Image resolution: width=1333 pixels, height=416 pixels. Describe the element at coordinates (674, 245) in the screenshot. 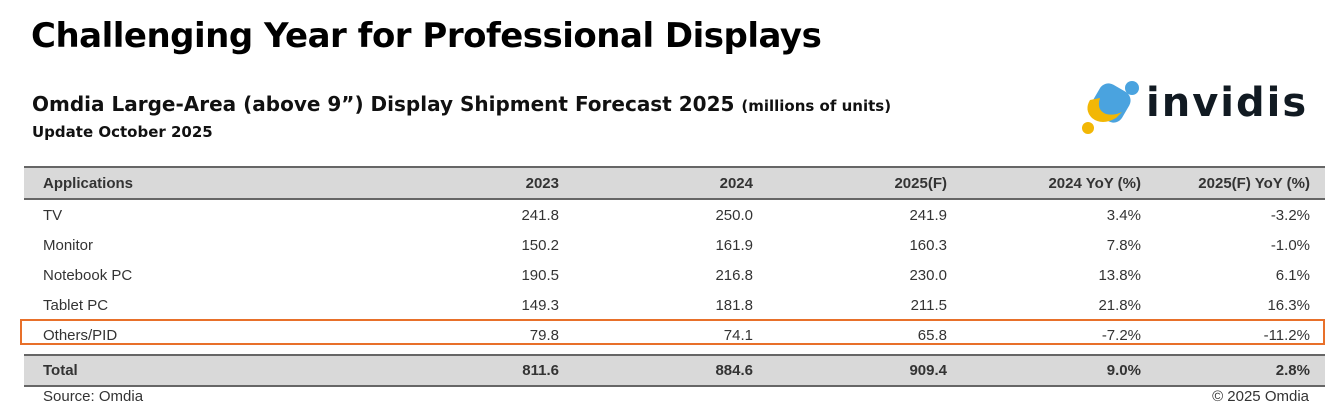

I see `table-row: Monitor 150.2 161.9 160.3 7.8% -1.0%` at that location.